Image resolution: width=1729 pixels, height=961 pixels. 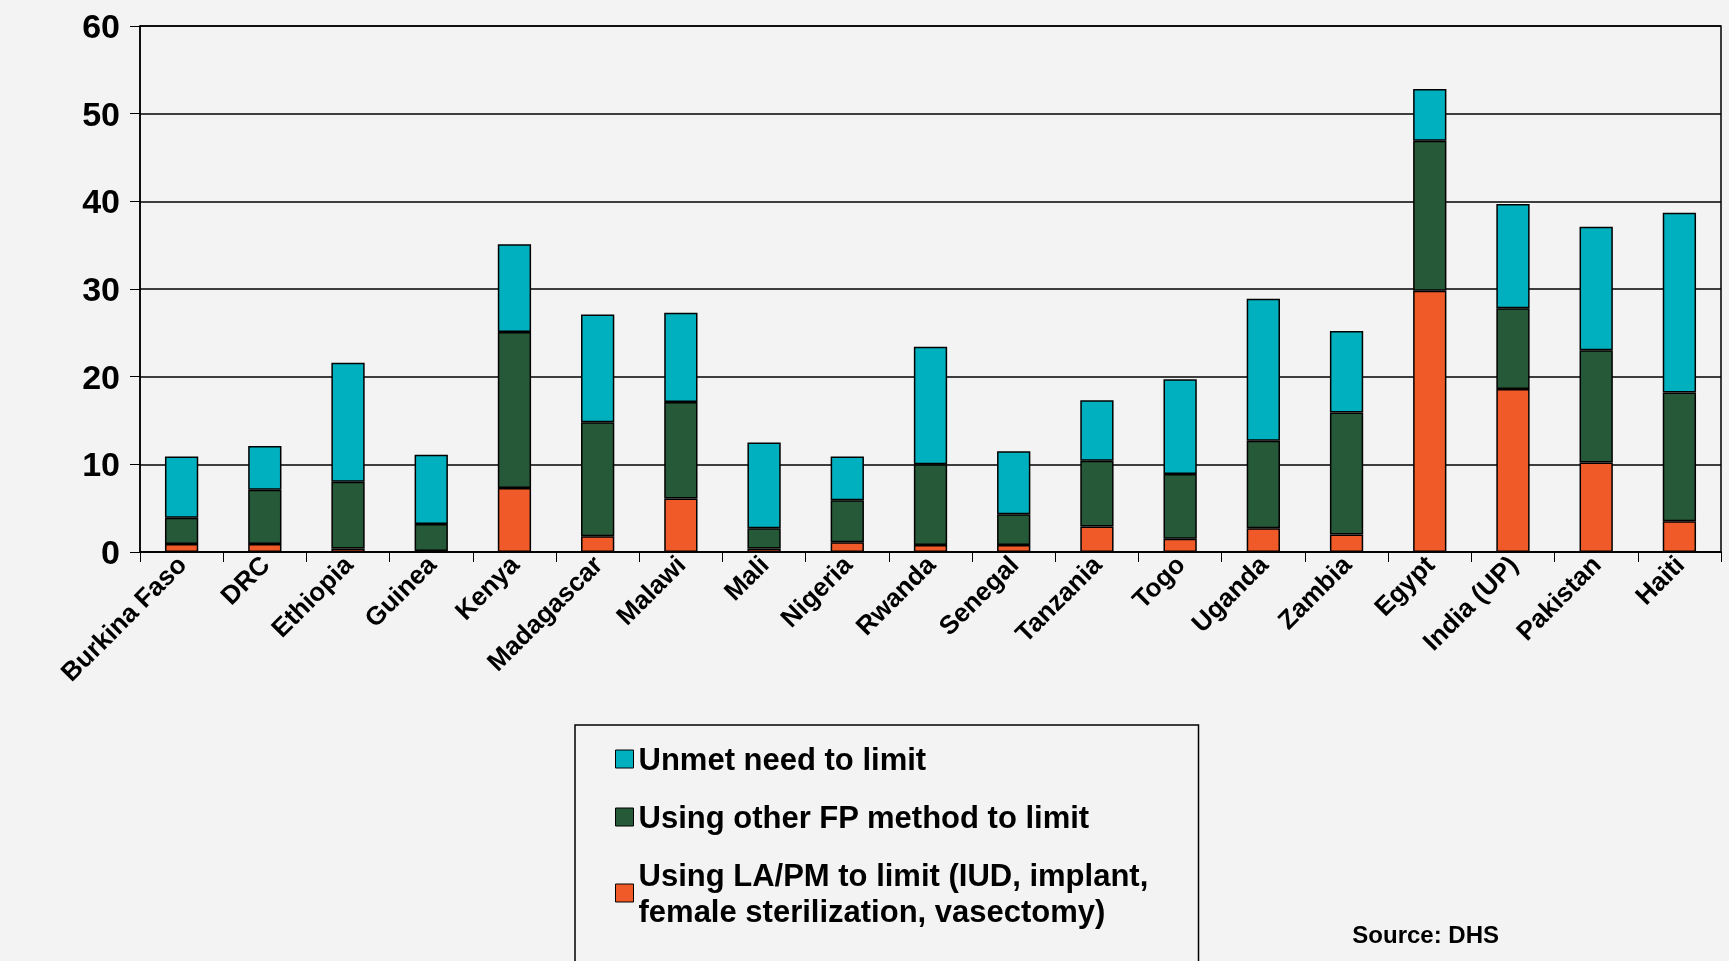 I want to click on legend-label: Using other FP method to limit, so click(x=864, y=817).